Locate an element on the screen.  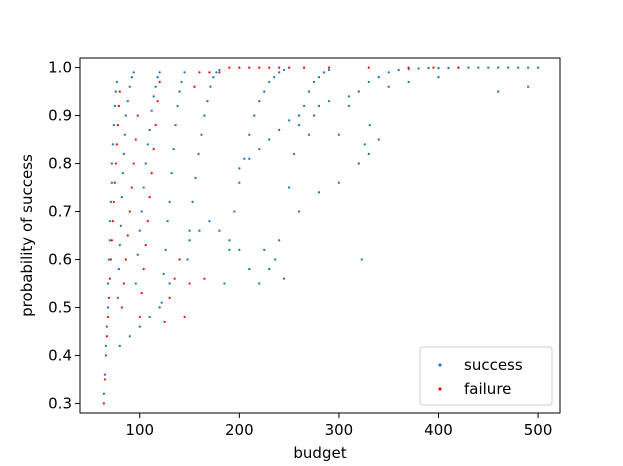
legend: success failure is located at coordinates (486, 376).